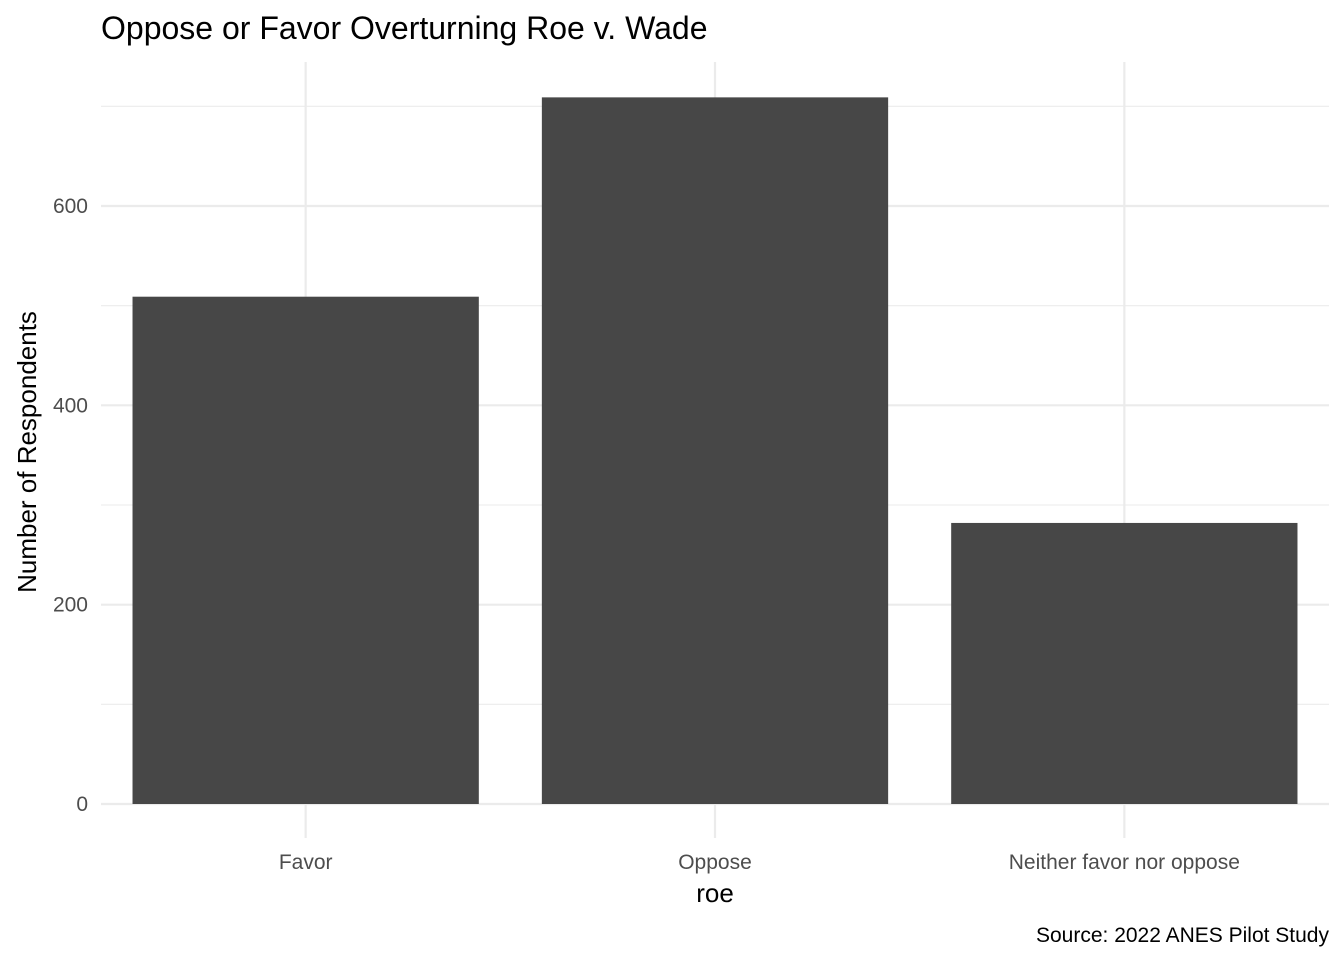 Image resolution: width=1344 pixels, height=960 pixels. What do you see at coordinates (715, 893) in the screenshot?
I see `x-axis-title: roe` at bounding box center [715, 893].